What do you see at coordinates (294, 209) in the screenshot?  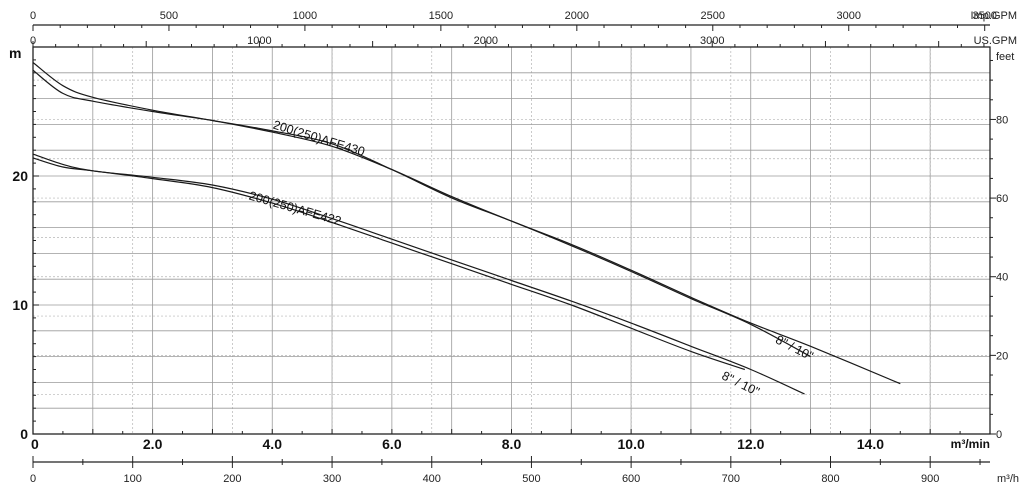 I see `curve-annotation-label: 200(250)AFE422` at bounding box center [294, 209].